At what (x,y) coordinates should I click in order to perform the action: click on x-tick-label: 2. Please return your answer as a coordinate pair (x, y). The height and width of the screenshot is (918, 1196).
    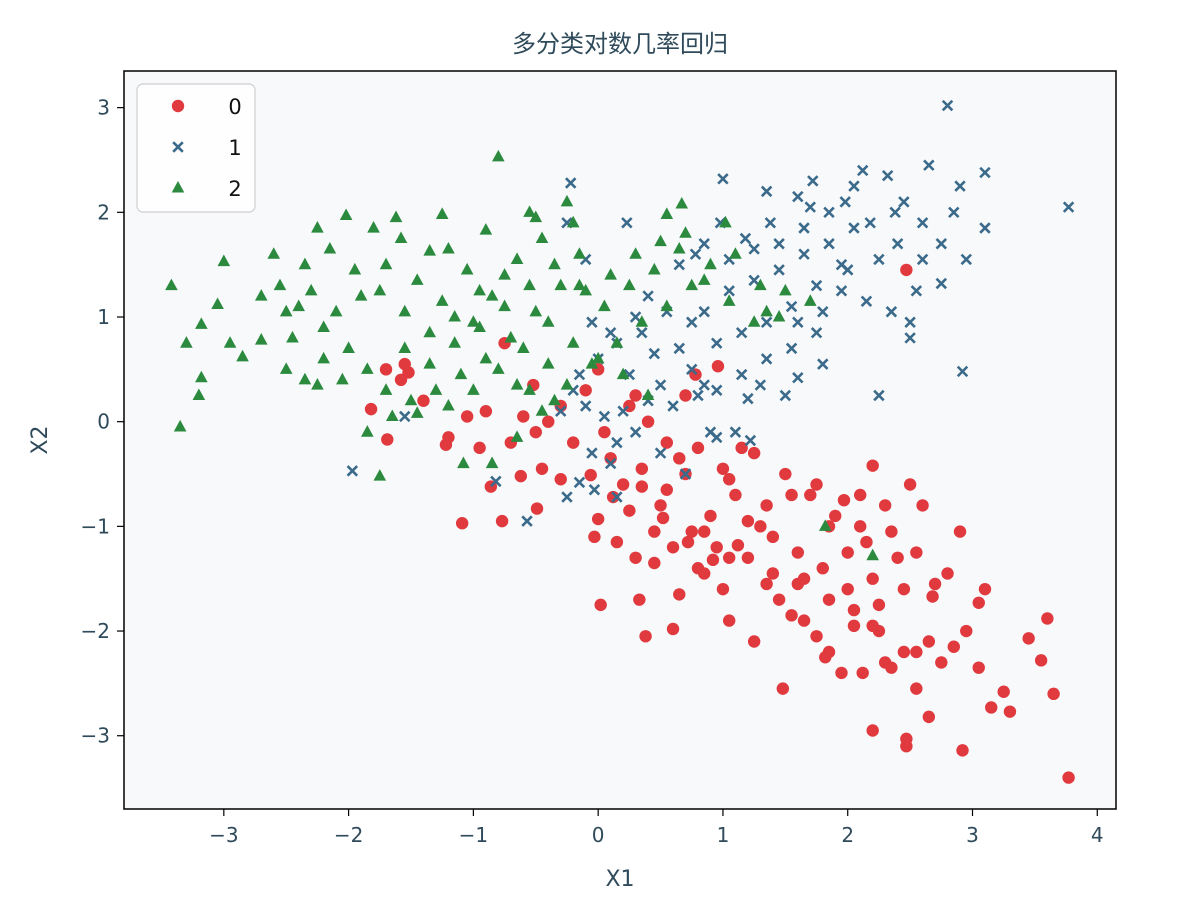
    Looking at the image, I should click on (847, 835).